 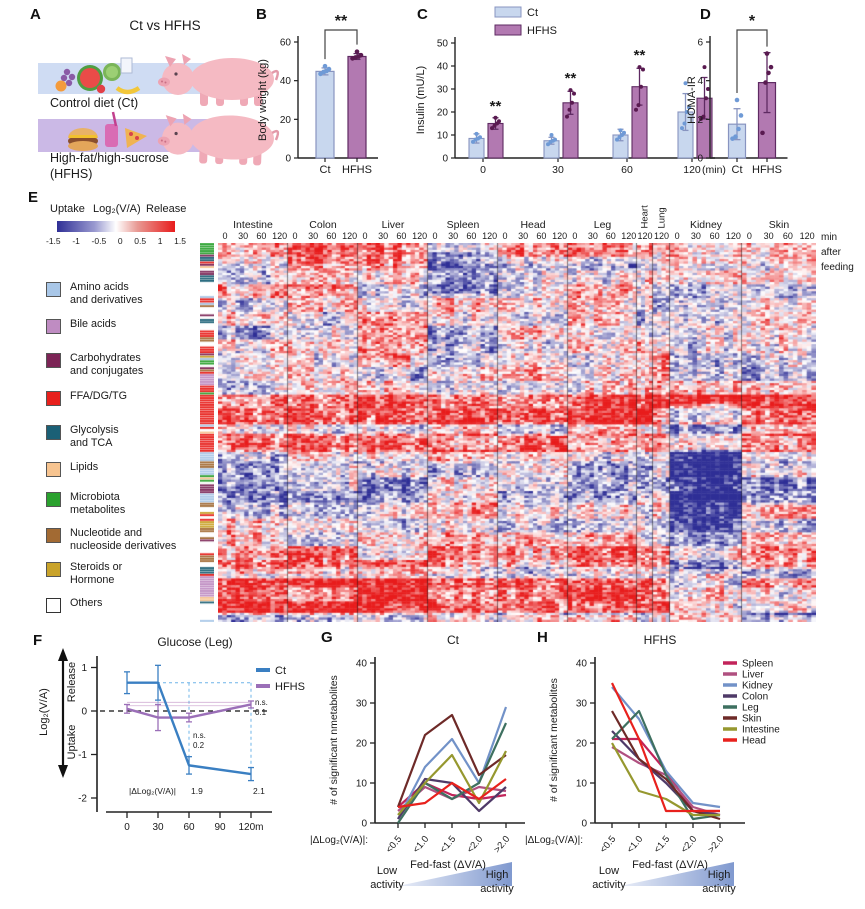 I want to click on colorbar-tick: 1.5, so click(x=180, y=241).